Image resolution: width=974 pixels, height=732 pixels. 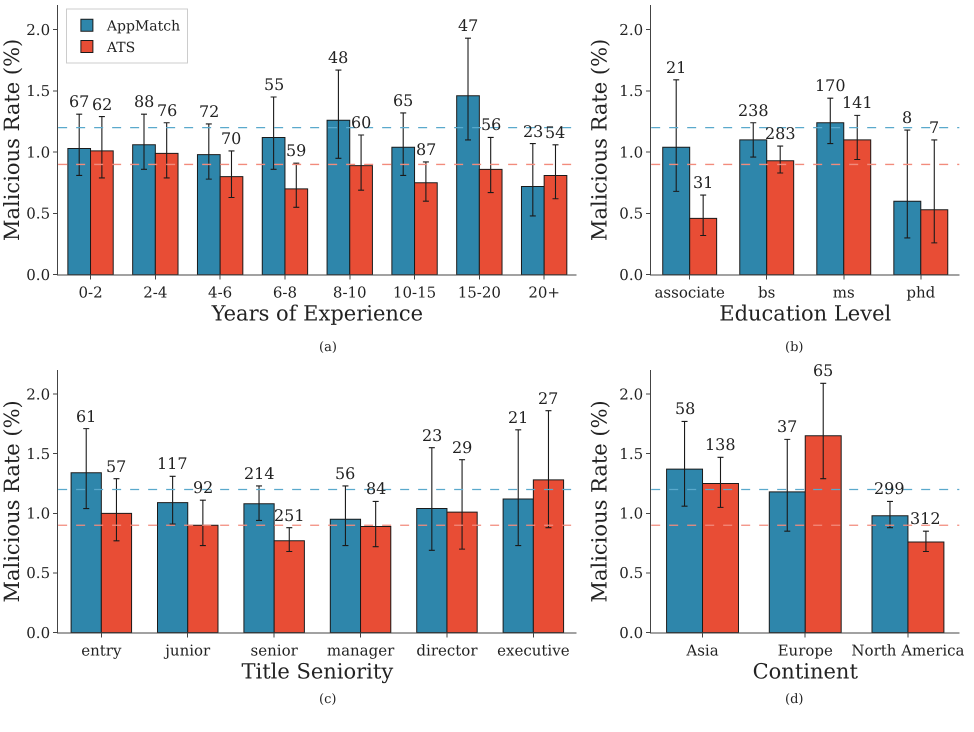 I want to click on annotation: 170, so click(x=830, y=85).